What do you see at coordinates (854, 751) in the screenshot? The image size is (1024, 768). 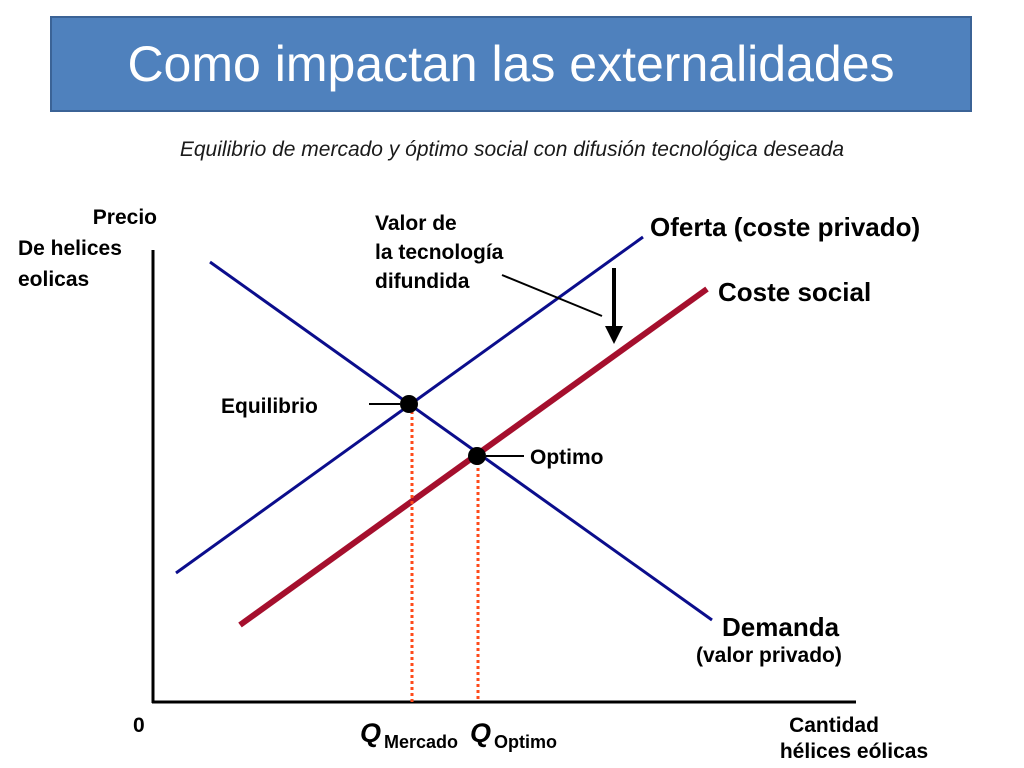 I see `x-axis-label-line2: hélices eólicas` at bounding box center [854, 751].